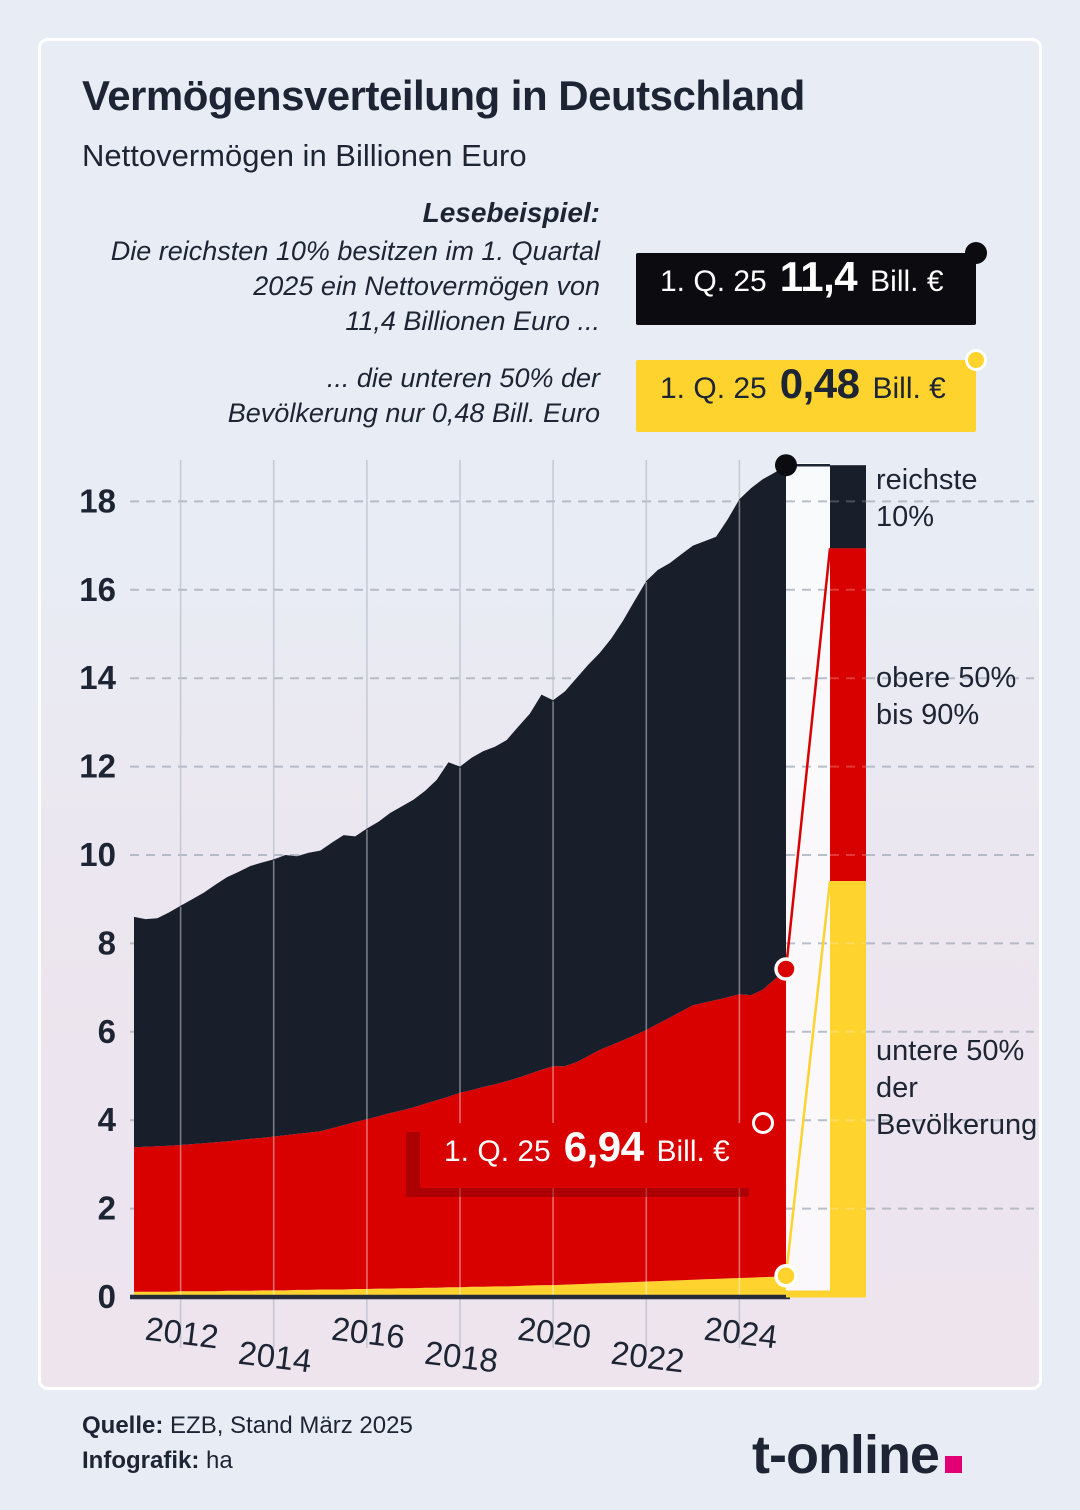  I want to click on callout-reichste-10: 1. Q. 25 11,4 Bill. €, so click(811, 283).